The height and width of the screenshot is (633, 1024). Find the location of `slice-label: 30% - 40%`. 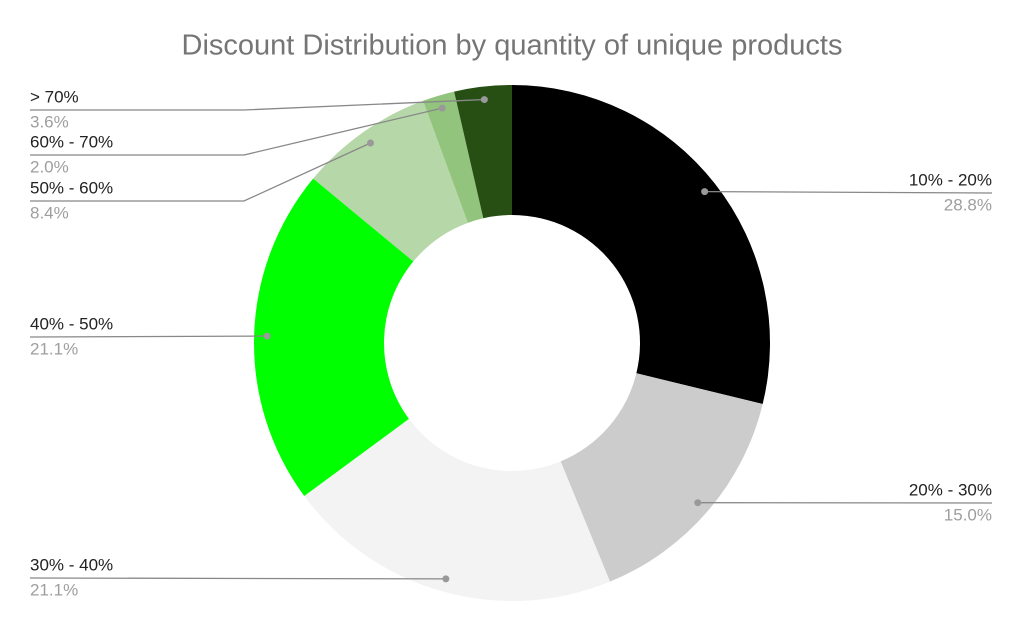

slice-label: 30% - 40% is located at coordinates (71, 564).